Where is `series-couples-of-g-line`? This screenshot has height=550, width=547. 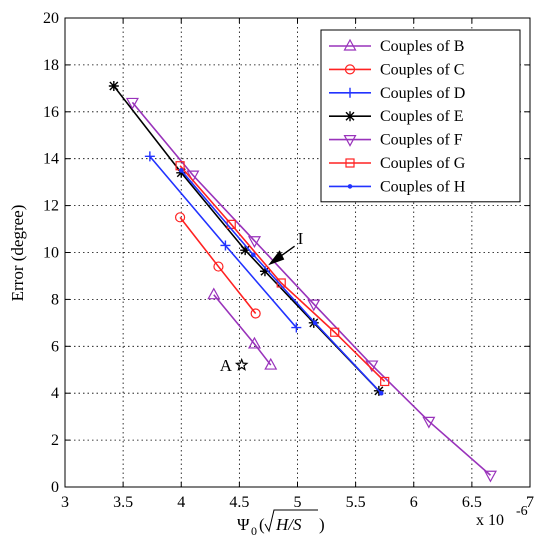
series-couples-of-g-line is located at coordinates (282, 274).